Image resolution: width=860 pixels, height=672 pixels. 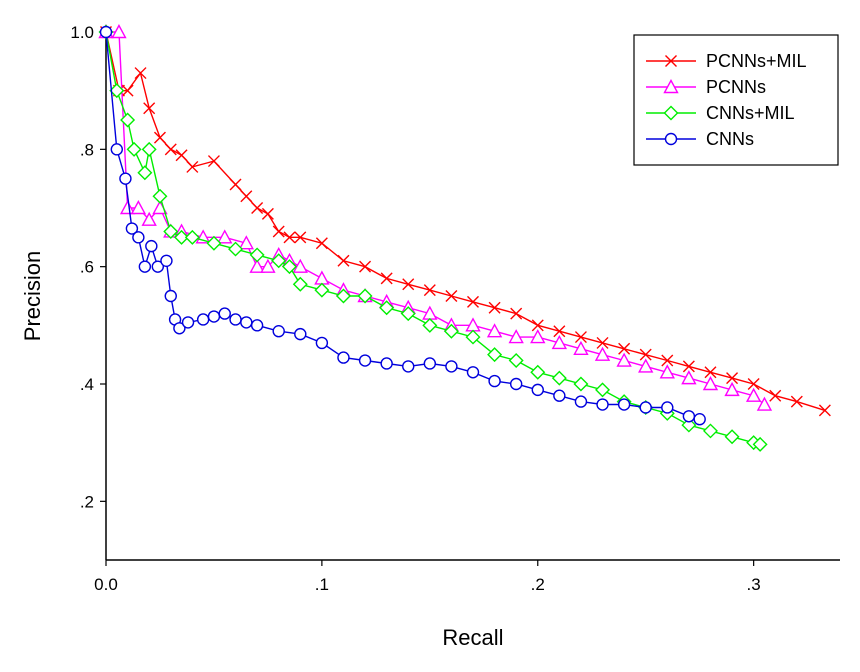 What do you see at coordinates (671, 61) in the screenshot?
I see `legend-marker-pcnns-mil` at bounding box center [671, 61].